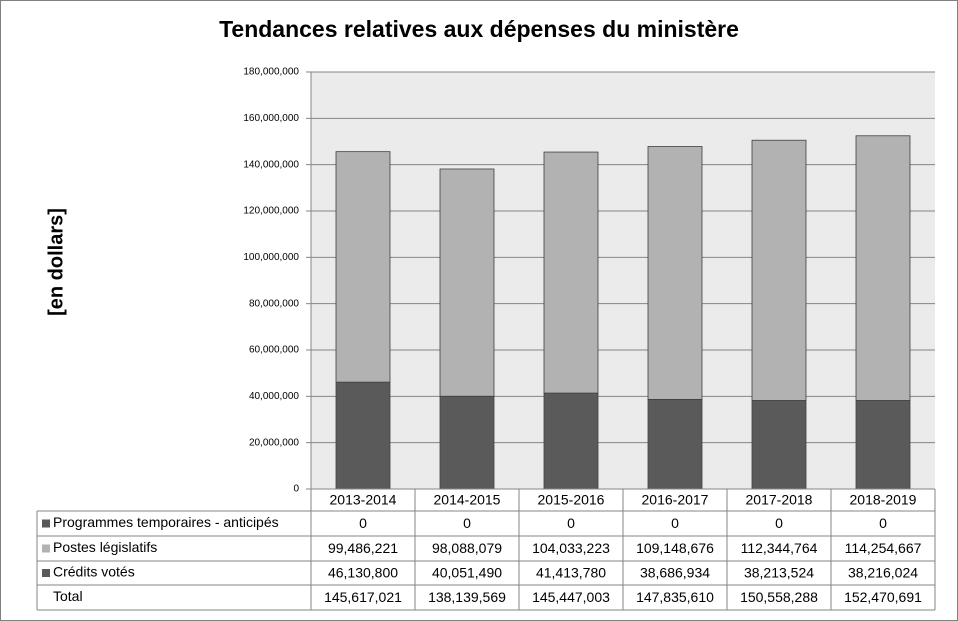 The height and width of the screenshot is (621, 958). I want to click on x-tick-label: 2014-2015, so click(467, 500).